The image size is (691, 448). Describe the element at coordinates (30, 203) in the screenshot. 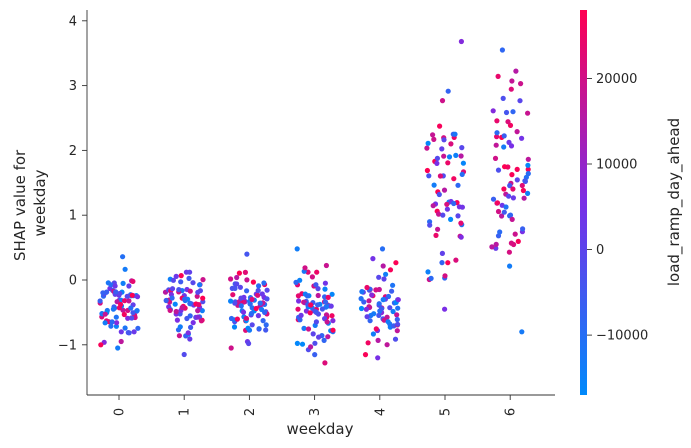

I see `y-axis-label: SHAP value for weekday` at that location.